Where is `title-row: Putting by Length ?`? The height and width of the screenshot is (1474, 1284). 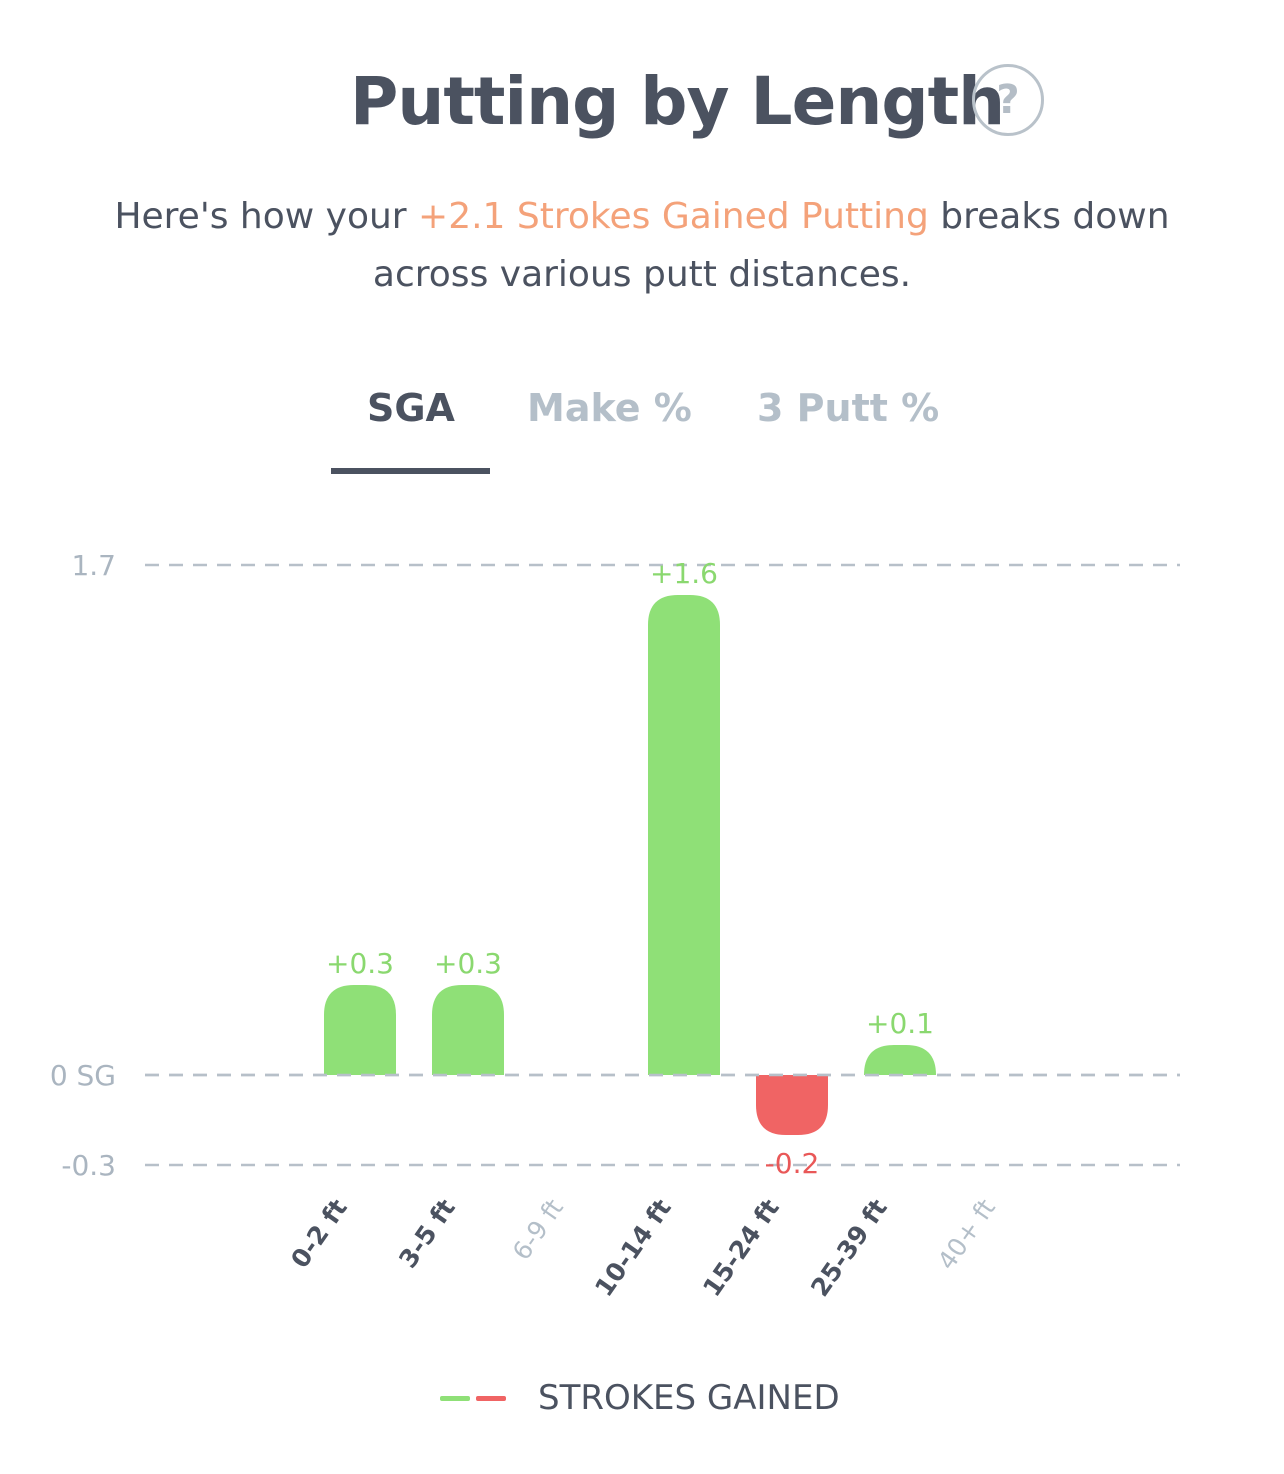 title-row: Putting by Length ? is located at coordinates (642, 102).